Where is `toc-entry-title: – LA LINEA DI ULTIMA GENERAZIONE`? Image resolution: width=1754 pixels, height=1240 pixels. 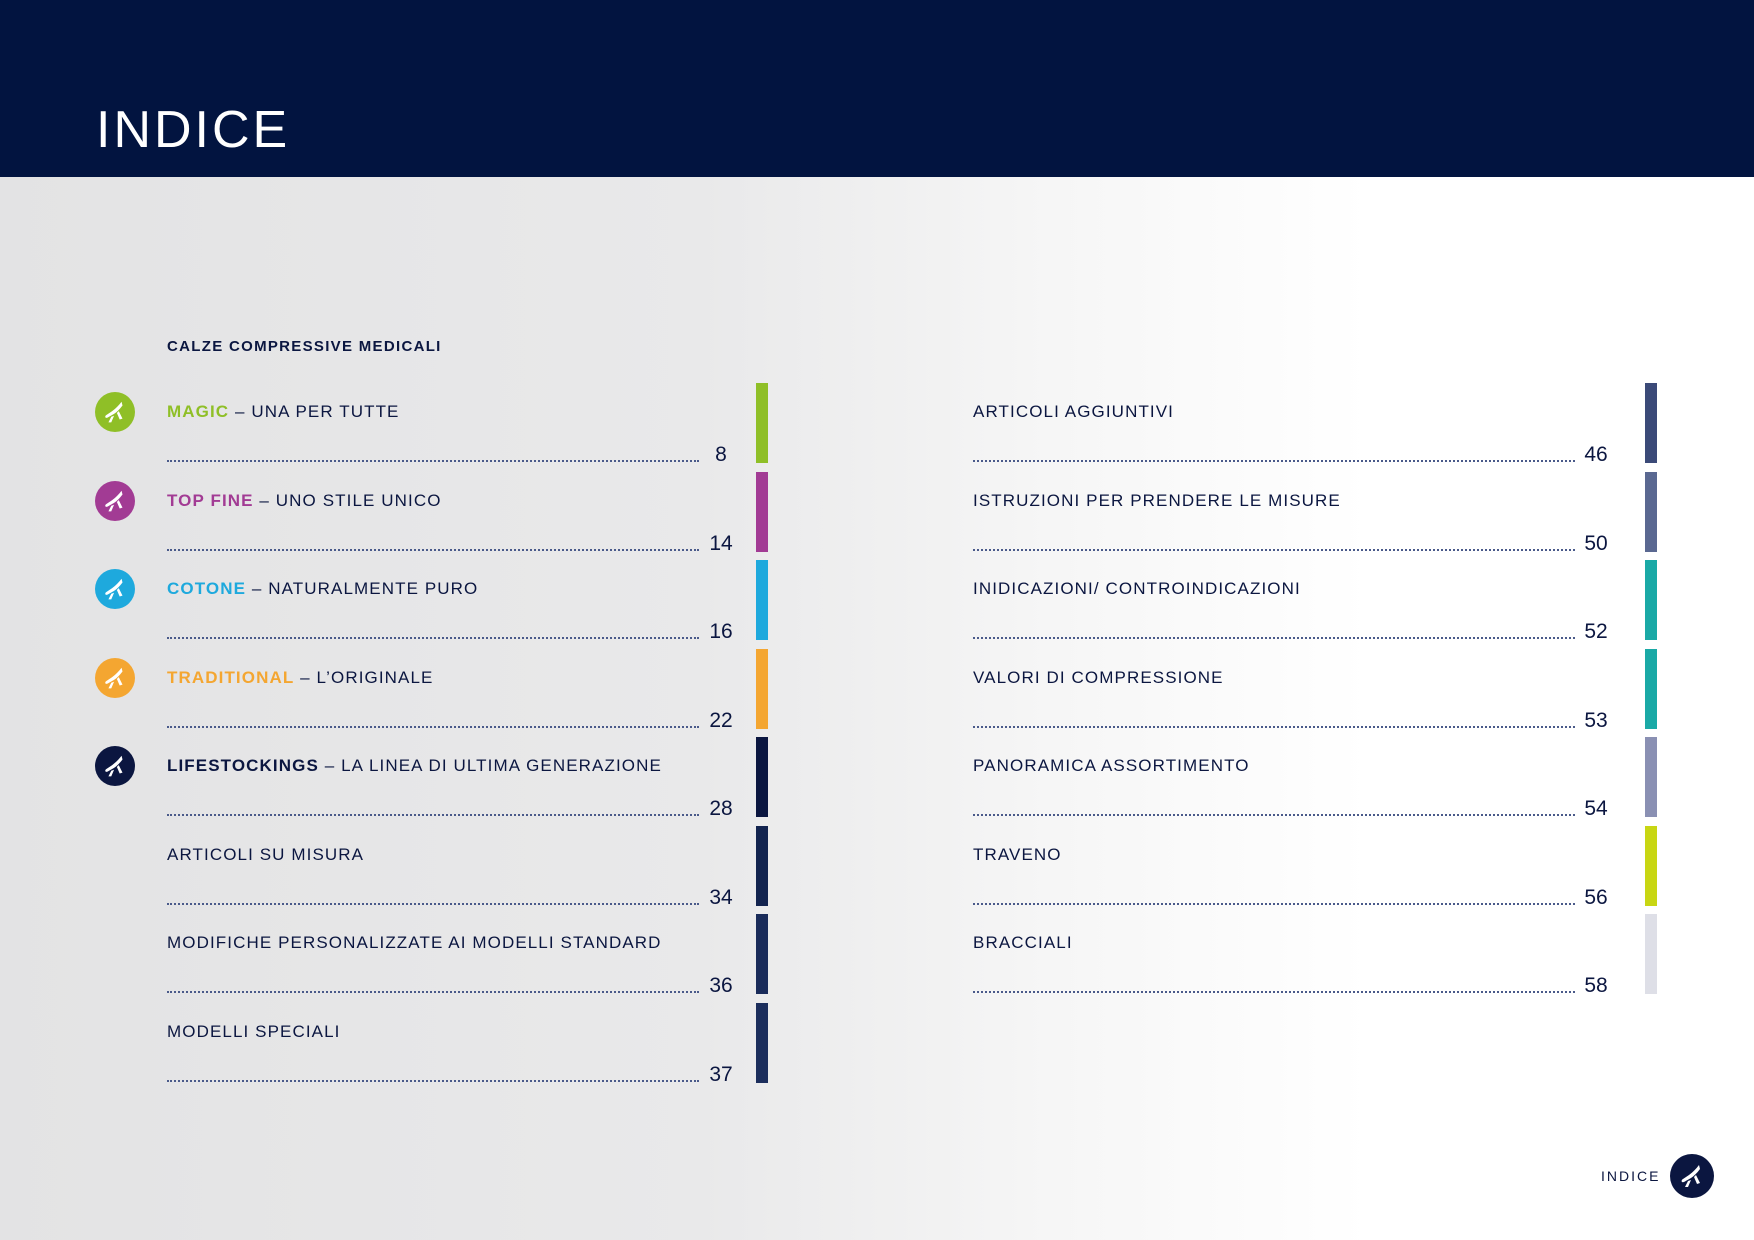 toc-entry-title: – LA LINEA DI ULTIMA GENERAZIONE is located at coordinates (490, 765).